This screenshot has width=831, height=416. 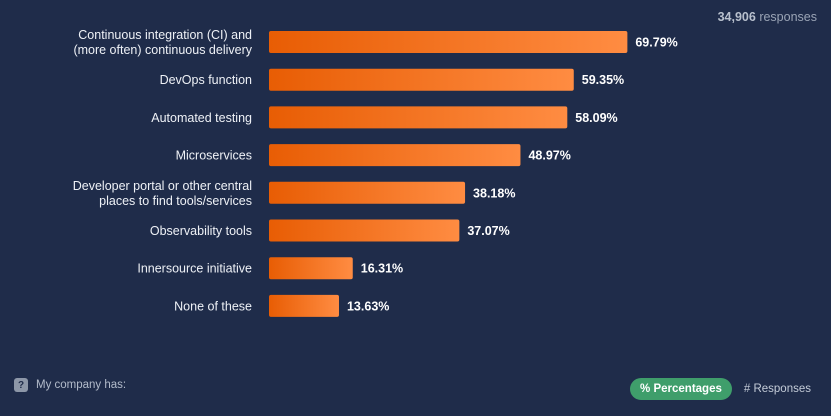 What do you see at coordinates (21, 385) in the screenshot?
I see `question-icon: ?` at bounding box center [21, 385].